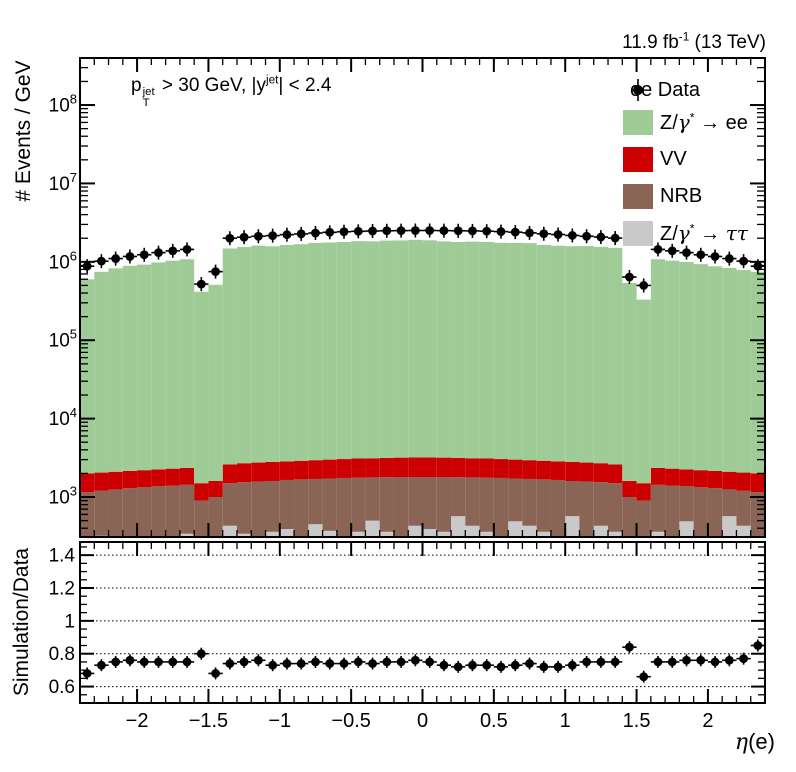  I want to click on ratio-tick-label: 1, so click(69, 621).